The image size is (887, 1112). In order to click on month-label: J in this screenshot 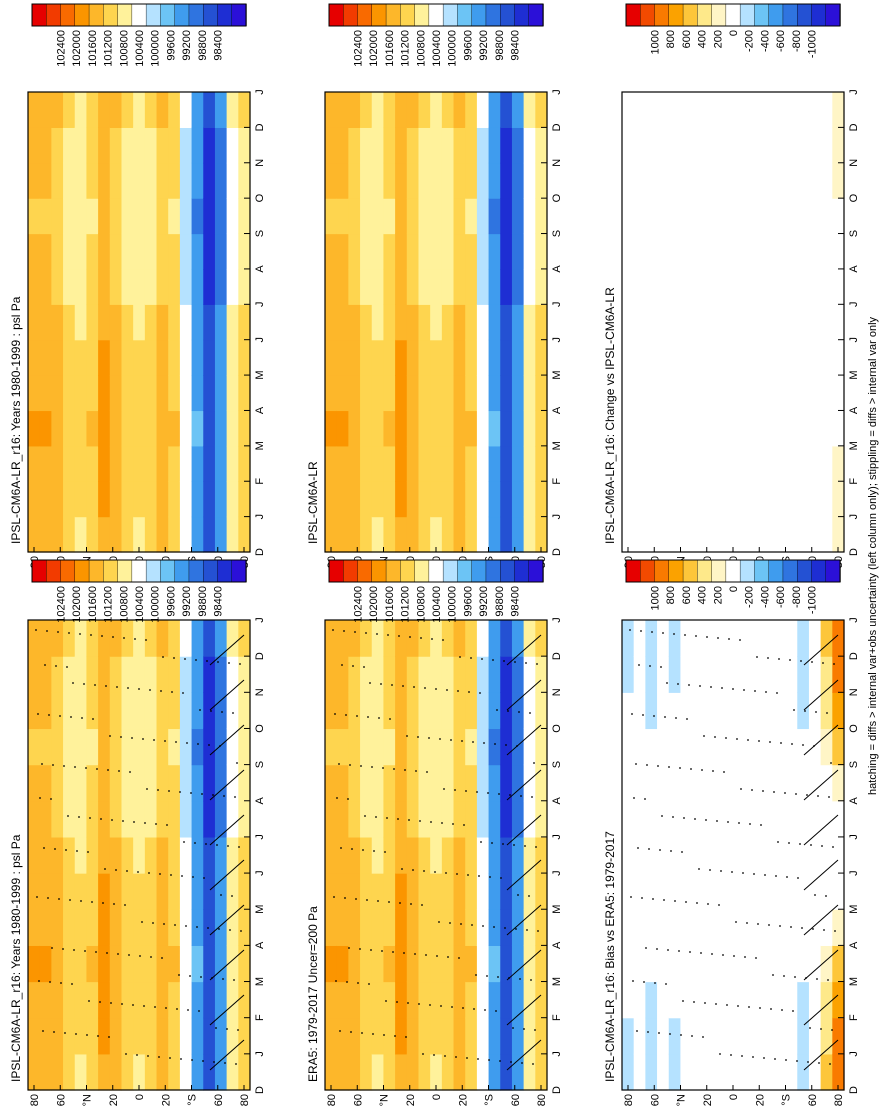, I will do `click(260, 340)`.